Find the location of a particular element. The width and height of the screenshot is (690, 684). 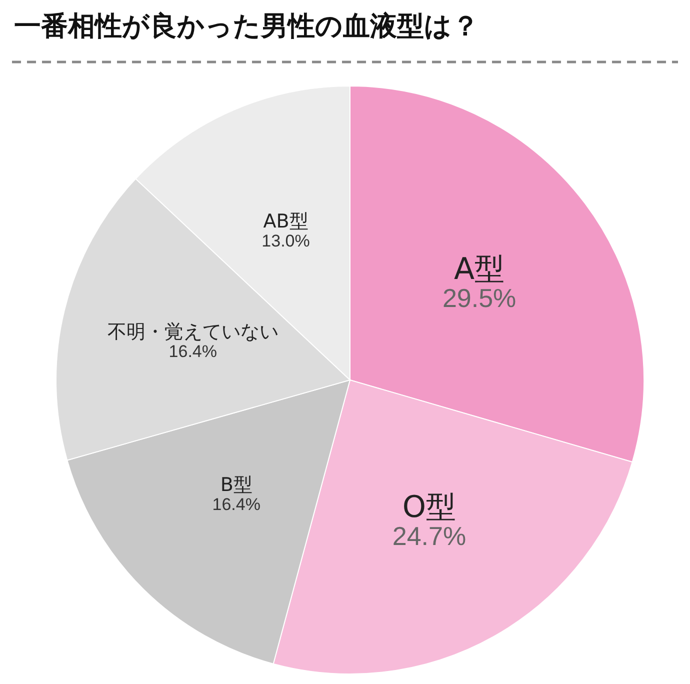

slice-label: B型 is located at coordinates (236, 485).